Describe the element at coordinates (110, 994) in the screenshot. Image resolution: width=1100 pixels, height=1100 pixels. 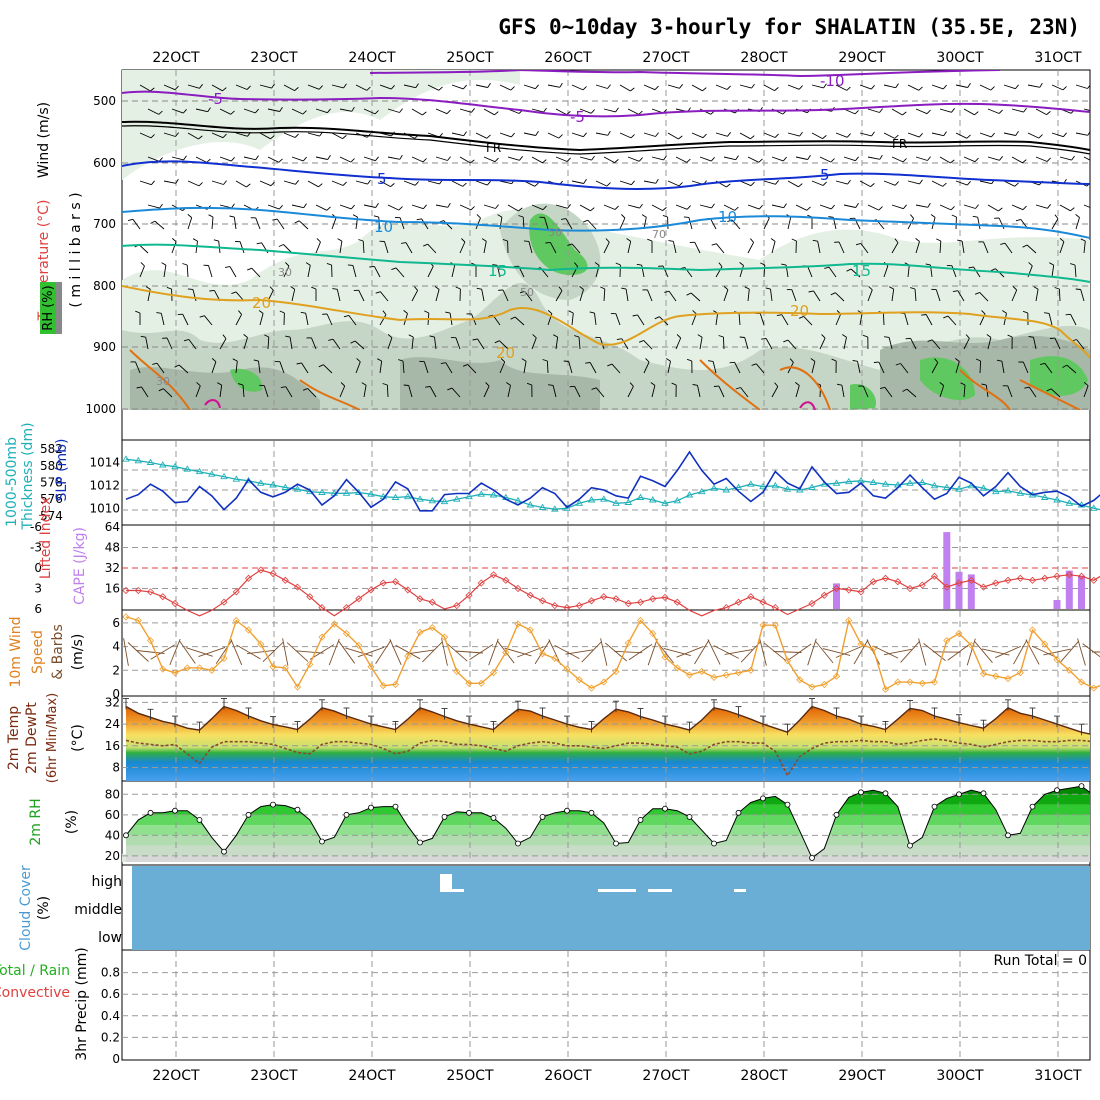
I see `precip-tick-label: 0.6` at that location.